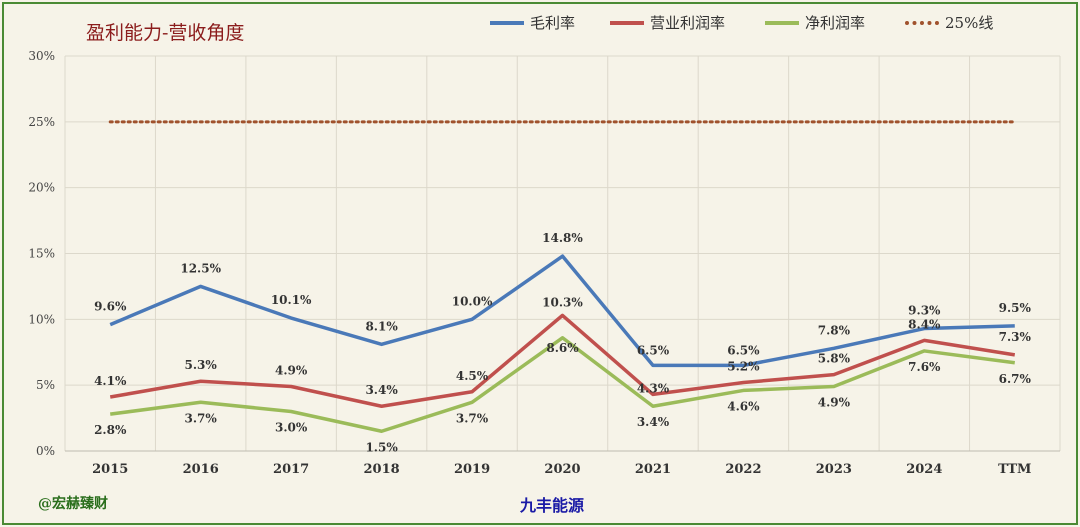  I want to click on x-tick-label: 2016, so click(201, 469).